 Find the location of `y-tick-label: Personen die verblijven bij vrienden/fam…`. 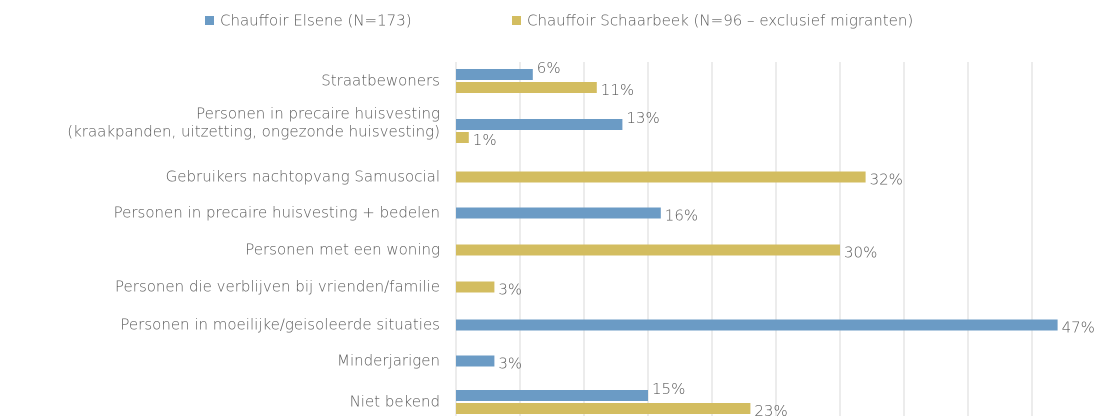

y-tick-label: Personen die verblijven bij vrienden/fam… is located at coordinates (277, 287).